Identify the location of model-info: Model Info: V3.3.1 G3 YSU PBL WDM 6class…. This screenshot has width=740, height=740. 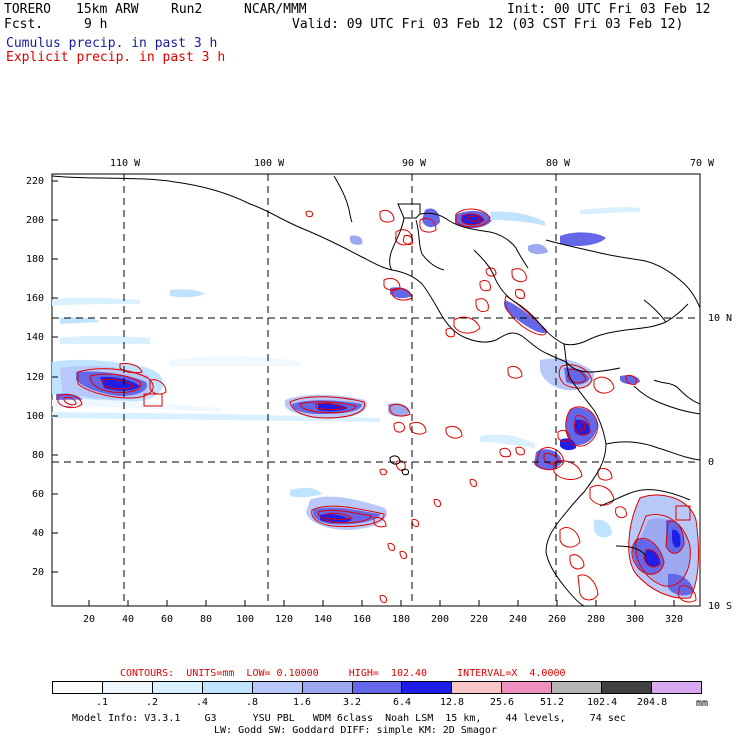
(349, 718).